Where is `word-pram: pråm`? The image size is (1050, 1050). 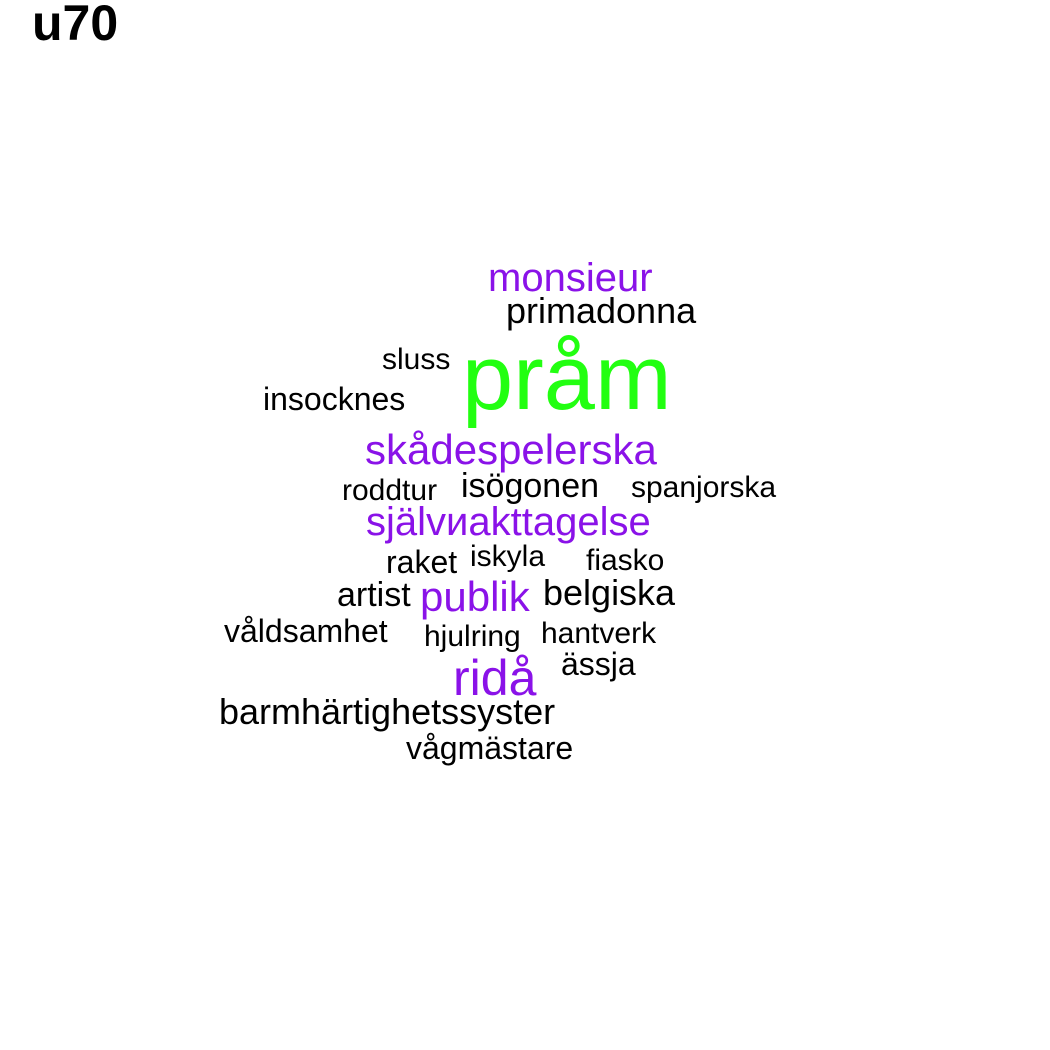
word-pram: pråm is located at coordinates (567, 378).